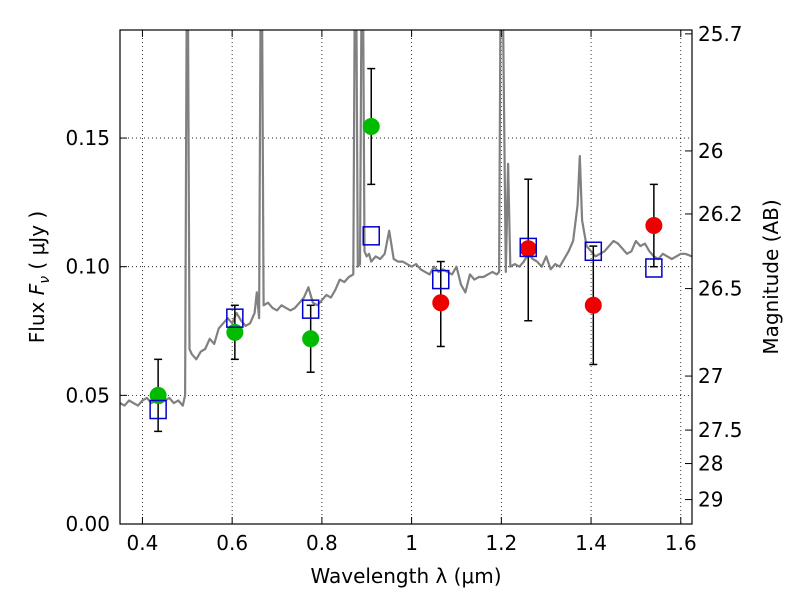 The image size is (800, 600). What do you see at coordinates (87, 524) in the screenshot?
I see `y-tick-label-0: 0.00` at bounding box center [87, 524].